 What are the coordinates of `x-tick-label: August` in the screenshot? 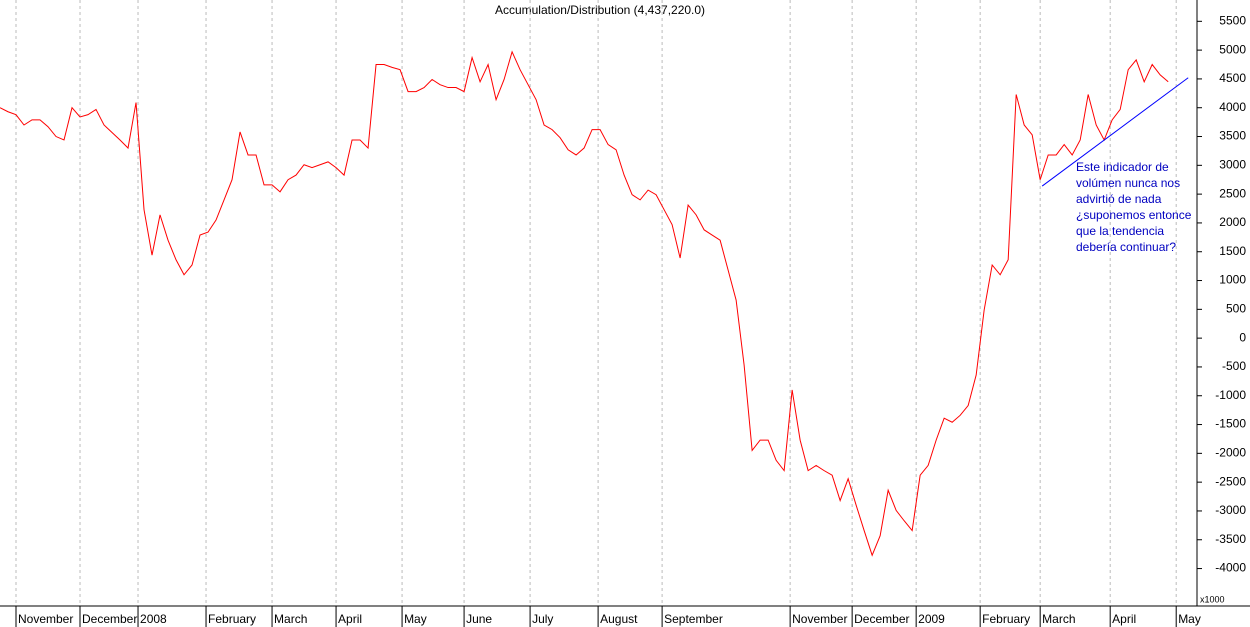 It's located at (619, 619).